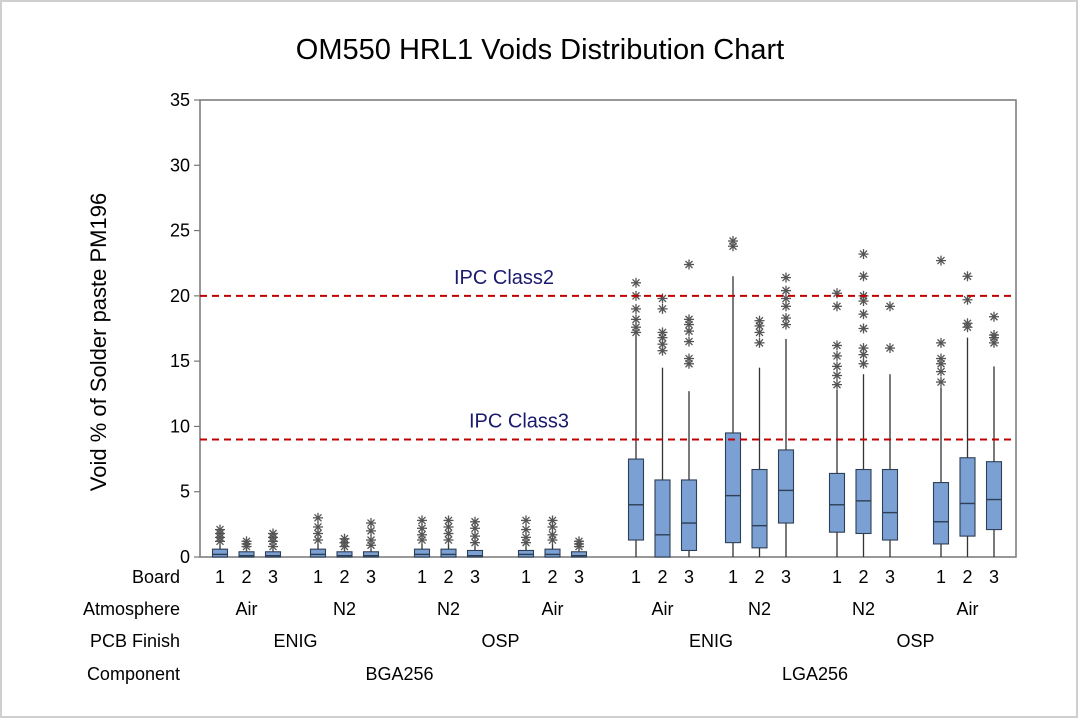 This screenshot has width=1078, height=721. Describe the element at coordinates (98, 342) in the screenshot. I see `y-axis-label: Void % of Solder paste PM196` at that location.